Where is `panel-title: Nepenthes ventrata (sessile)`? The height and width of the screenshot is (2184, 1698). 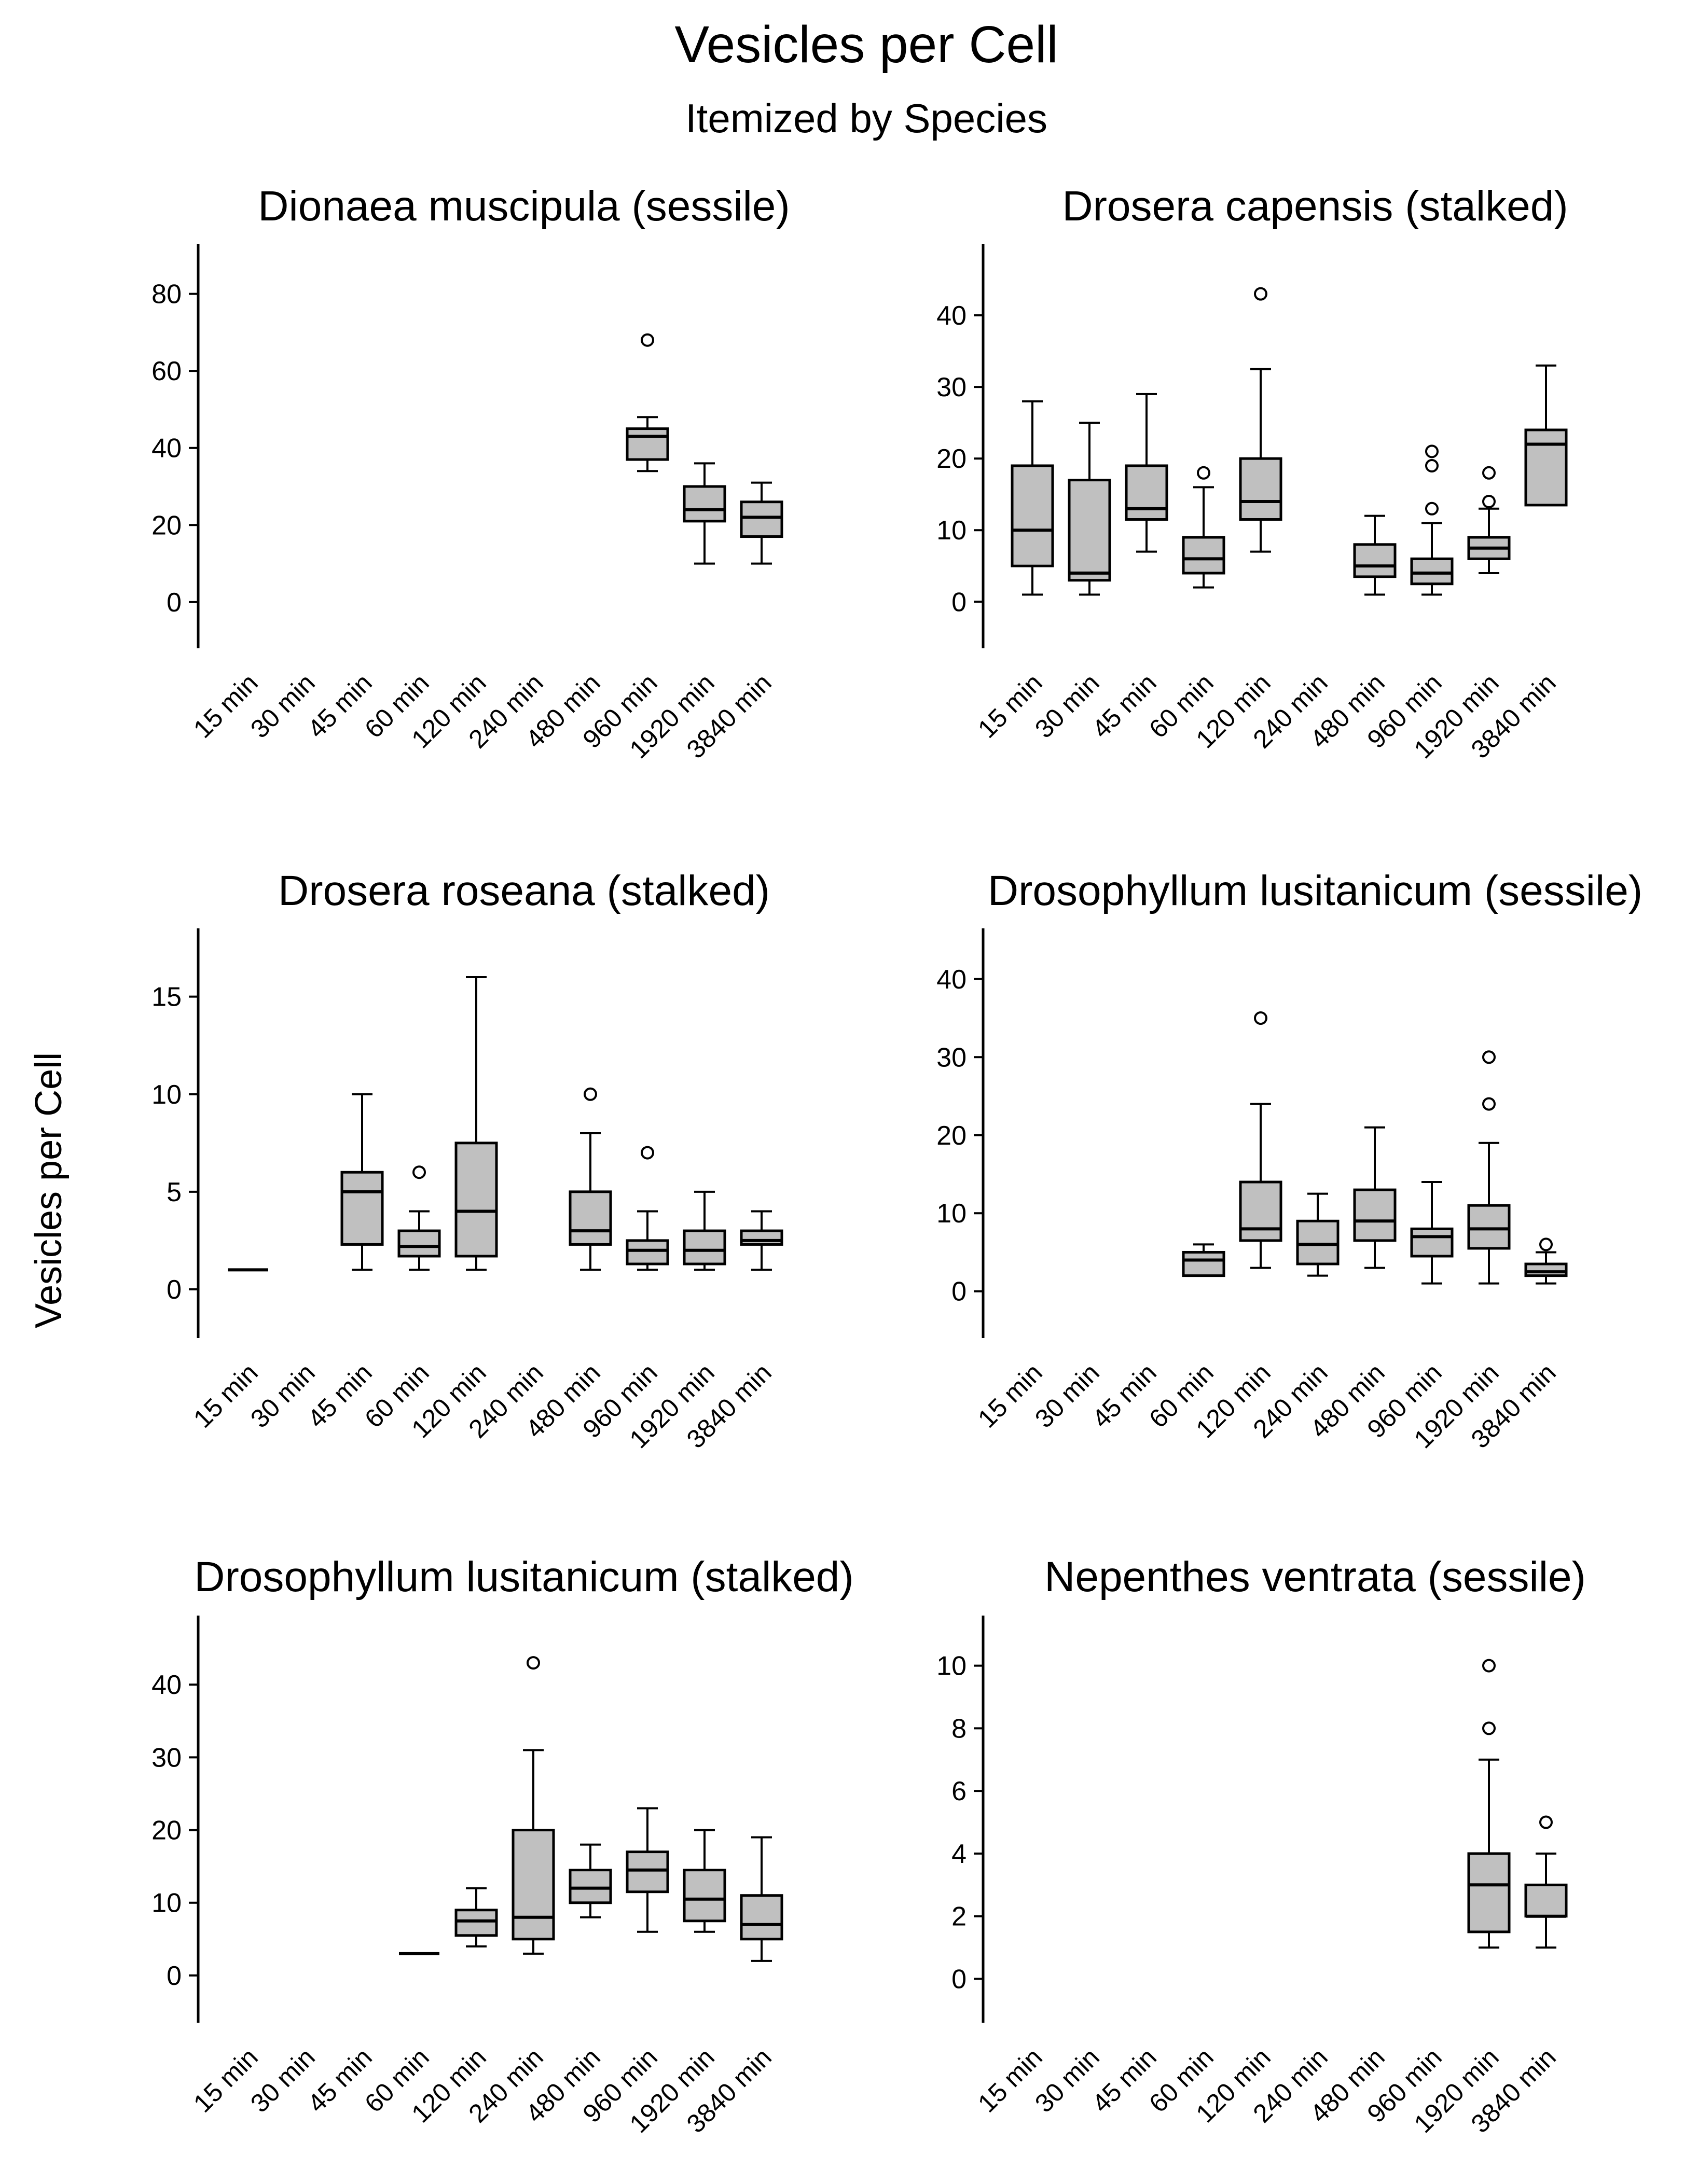 panel-title: Nepenthes ventrata (sessile) is located at coordinates (1315, 1577).